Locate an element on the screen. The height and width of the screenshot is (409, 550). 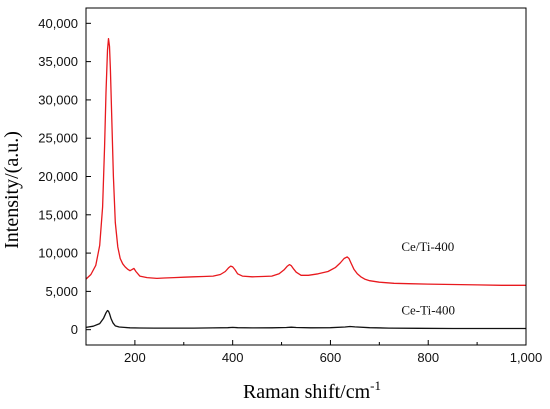
x-tick-label: 600 is located at coordinates (331, 357).